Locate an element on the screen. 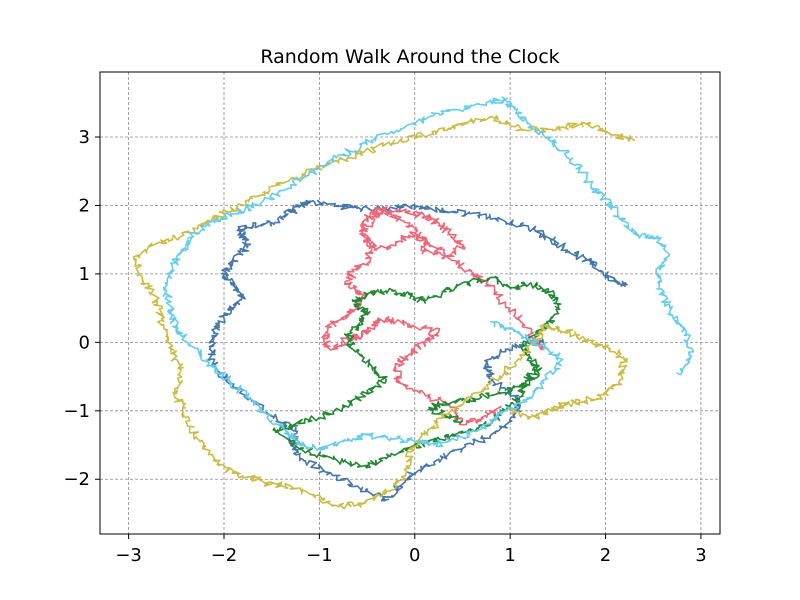 The image size is (800, 600). x-tick-label: −1 is located at coordinates (319, 555).